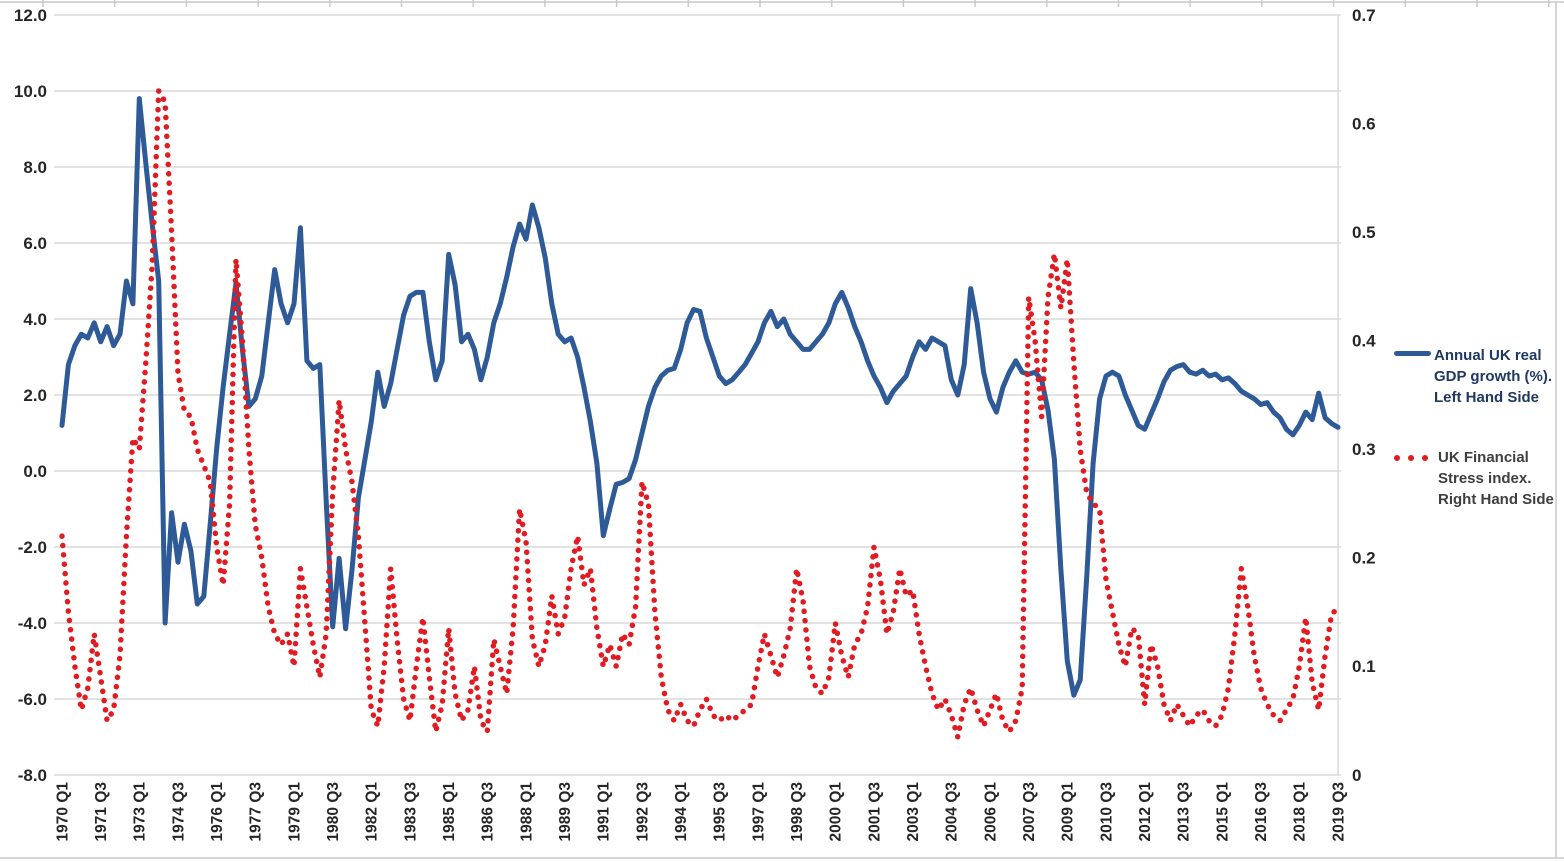 The height and width of the screenshot is (862, 1564). I want to click on x-axis-label: 1976 Q1, so click(217, 812).